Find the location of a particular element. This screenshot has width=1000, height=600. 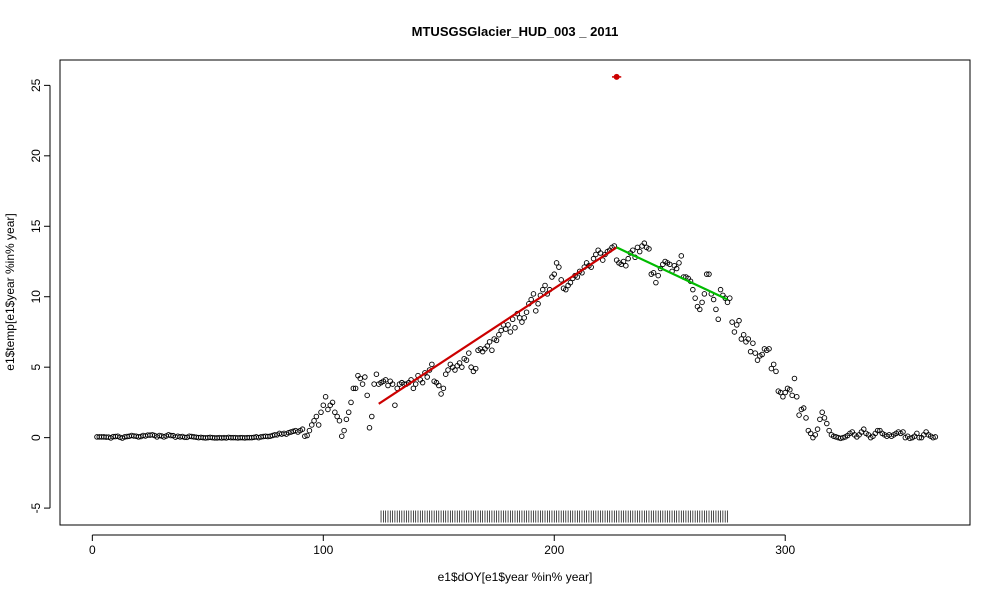

x-axis-label: e1$dOY[e1$year %in% year] is located at coordinates (515, 577).